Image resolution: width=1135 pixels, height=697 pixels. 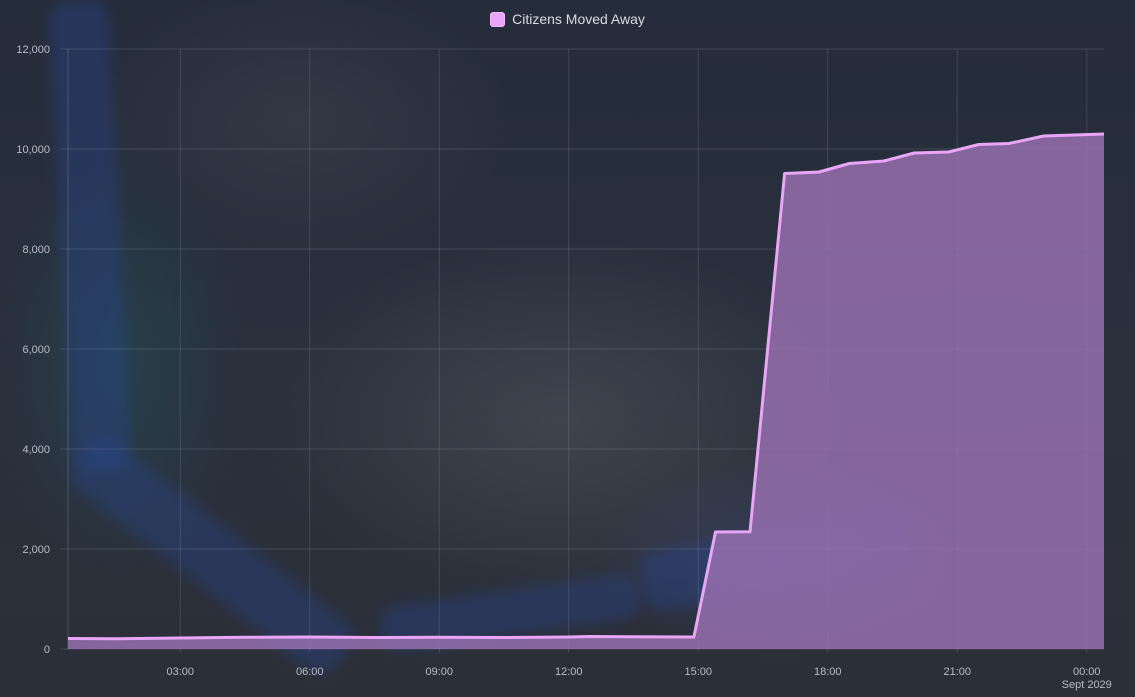 I want to click on x-tick-label: 18:00, so click(x=828, y=672).